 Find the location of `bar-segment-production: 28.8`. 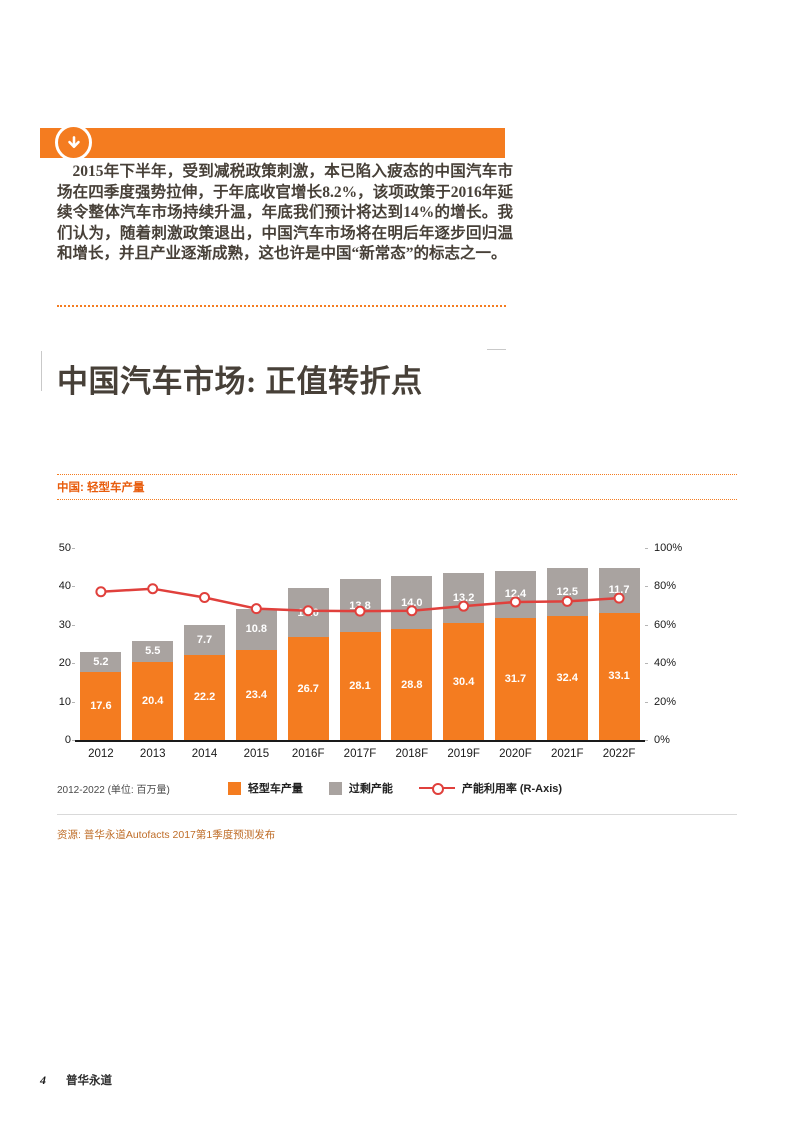

bar-segment-production: 28.8 is located at coordinates (412, 684).